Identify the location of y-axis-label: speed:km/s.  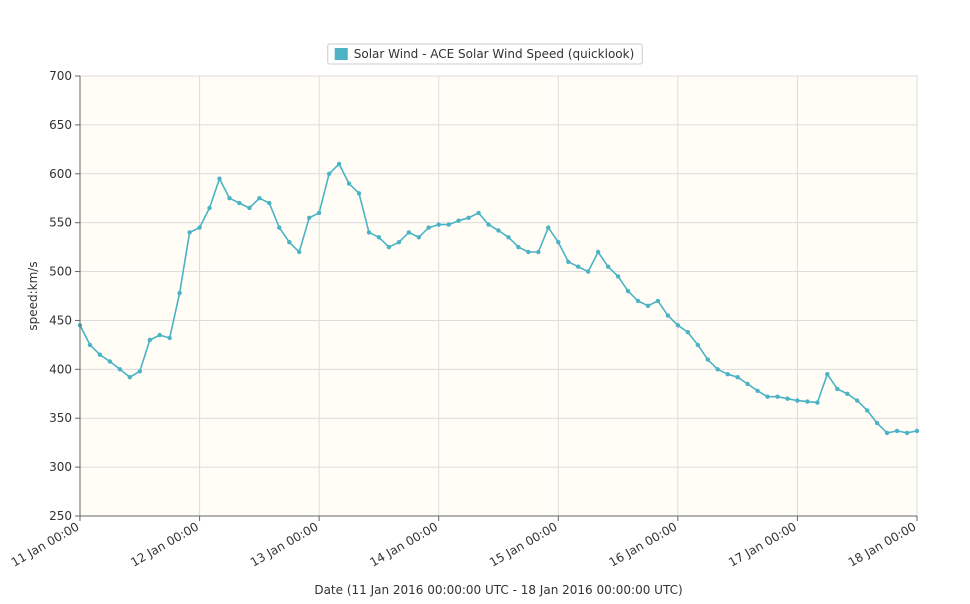
(33, 295).